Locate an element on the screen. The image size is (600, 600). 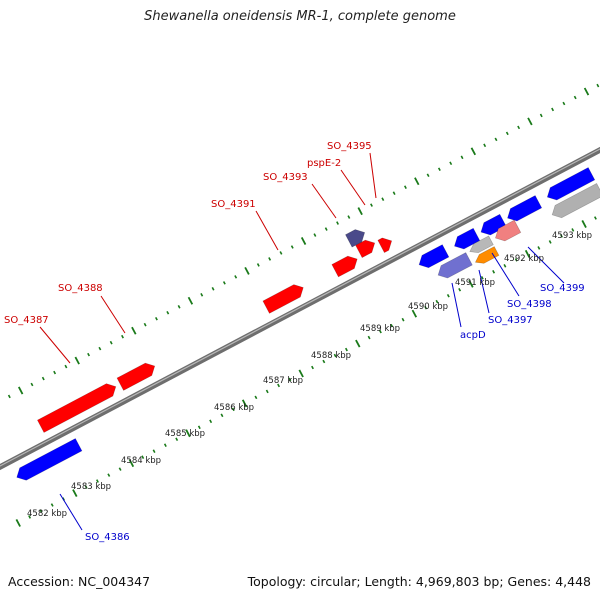
tick-label: 4584 kbp is located at coordinates (141, 461).